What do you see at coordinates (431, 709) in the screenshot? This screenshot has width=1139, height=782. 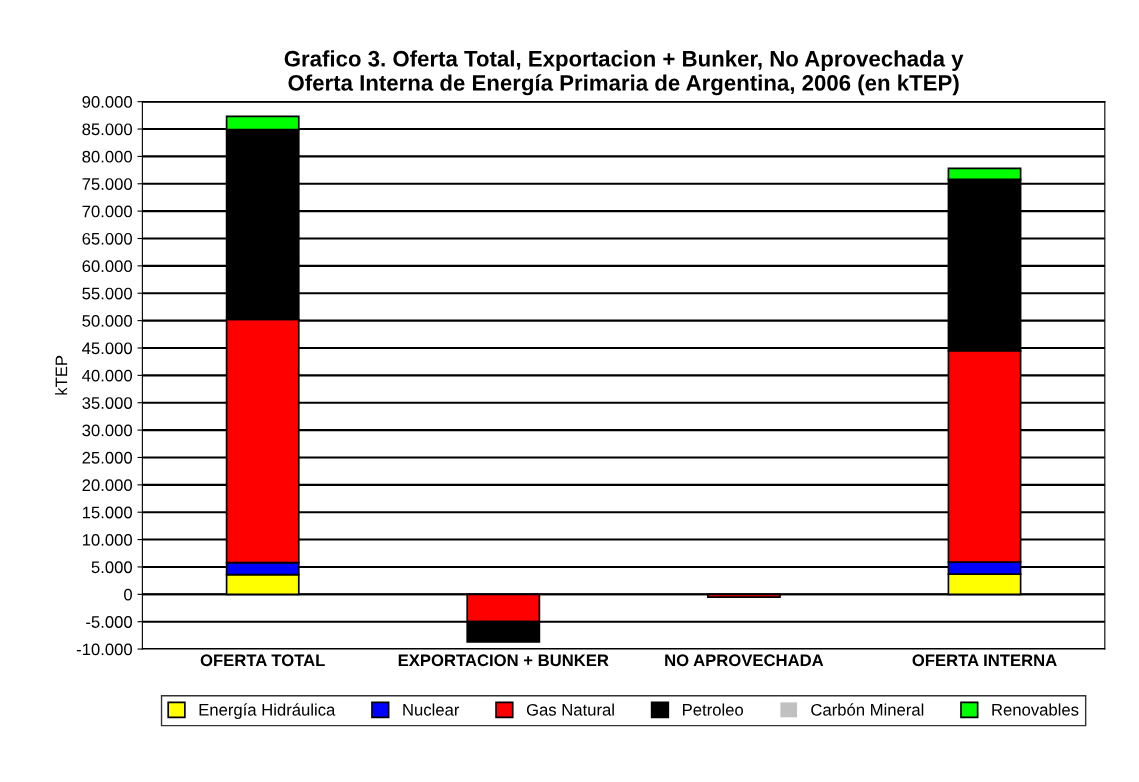 I see `legend-label: Nuclear` at bounding box center [431, 709].